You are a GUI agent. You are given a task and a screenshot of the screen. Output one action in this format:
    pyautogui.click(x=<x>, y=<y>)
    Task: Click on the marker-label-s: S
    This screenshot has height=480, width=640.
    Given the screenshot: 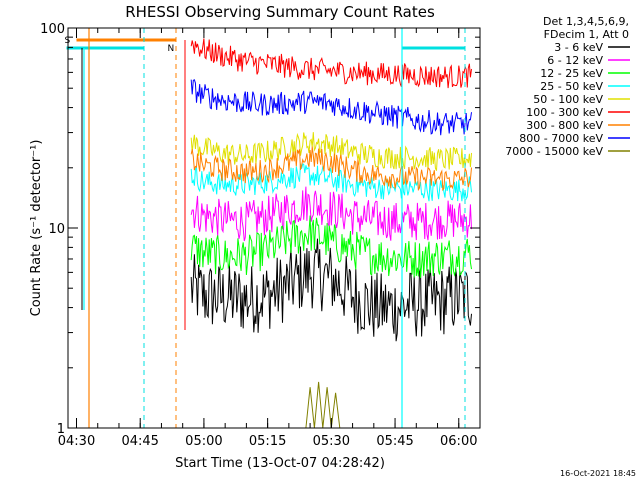 What is the action you would take?
    pyautogui.click(x=67, y=41)
    